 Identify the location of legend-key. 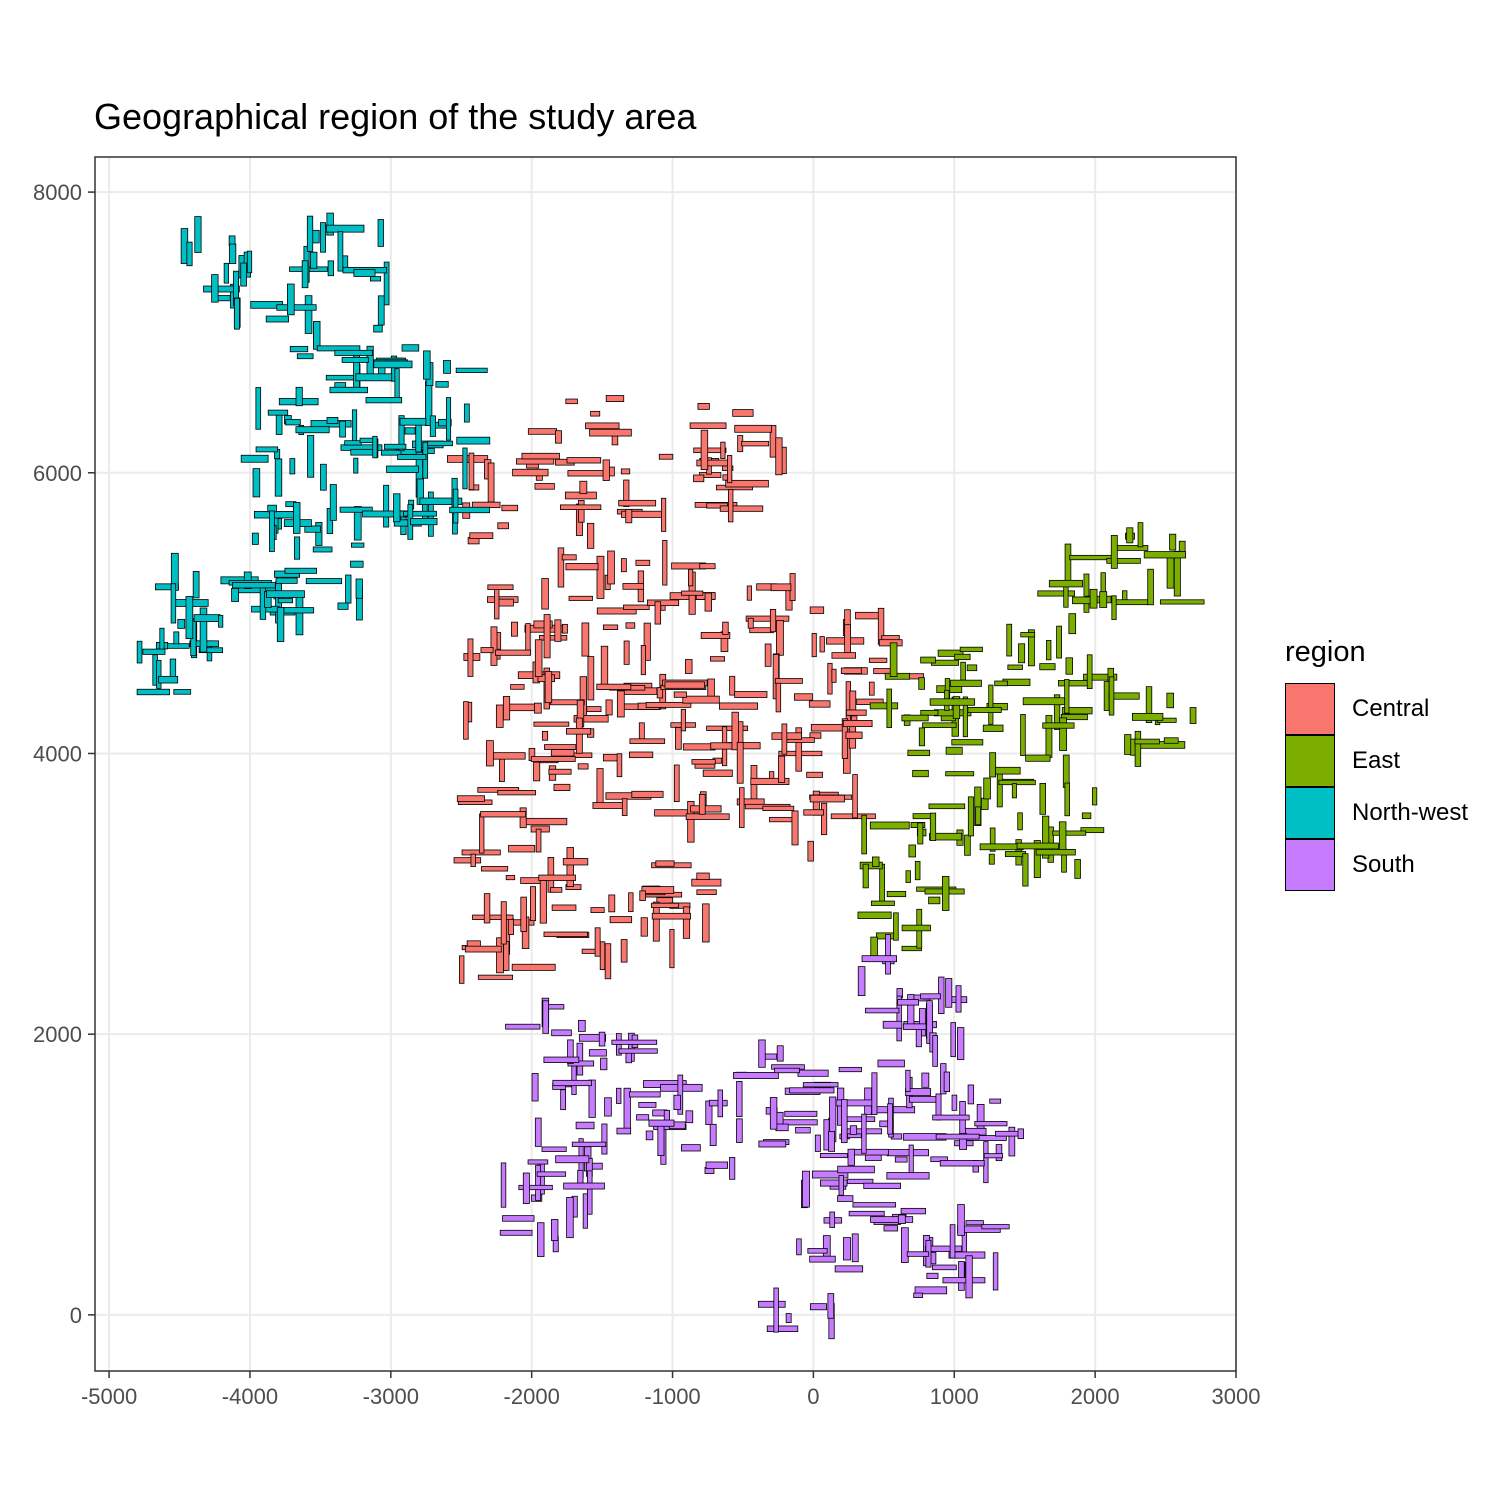
(1310, 761).